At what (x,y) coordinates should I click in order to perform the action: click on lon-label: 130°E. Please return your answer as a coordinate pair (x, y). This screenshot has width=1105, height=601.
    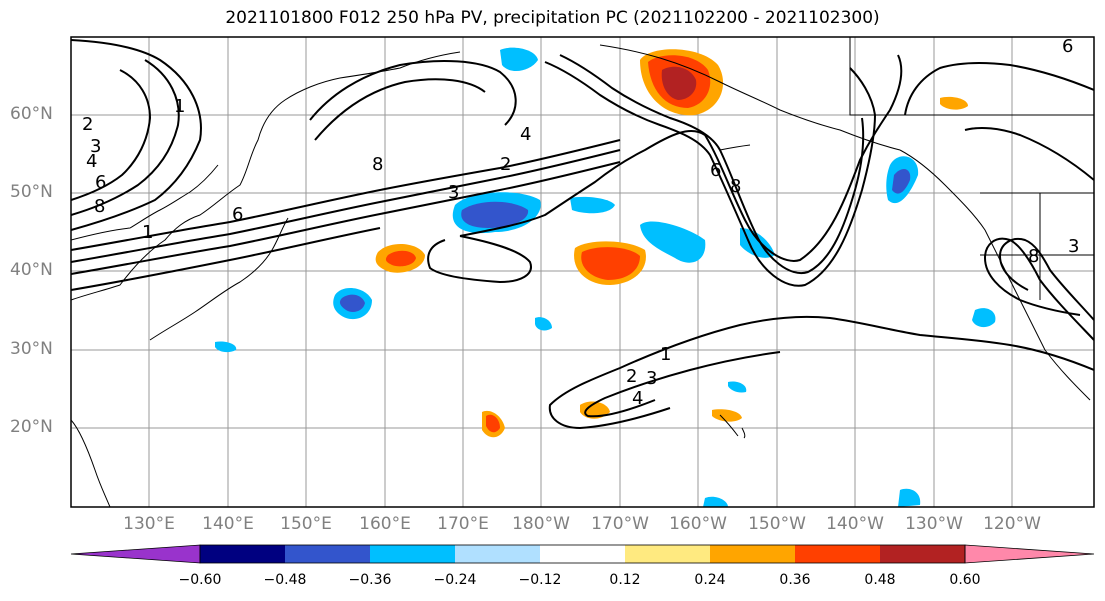
    Looking at the image, I should click on (149, 524).